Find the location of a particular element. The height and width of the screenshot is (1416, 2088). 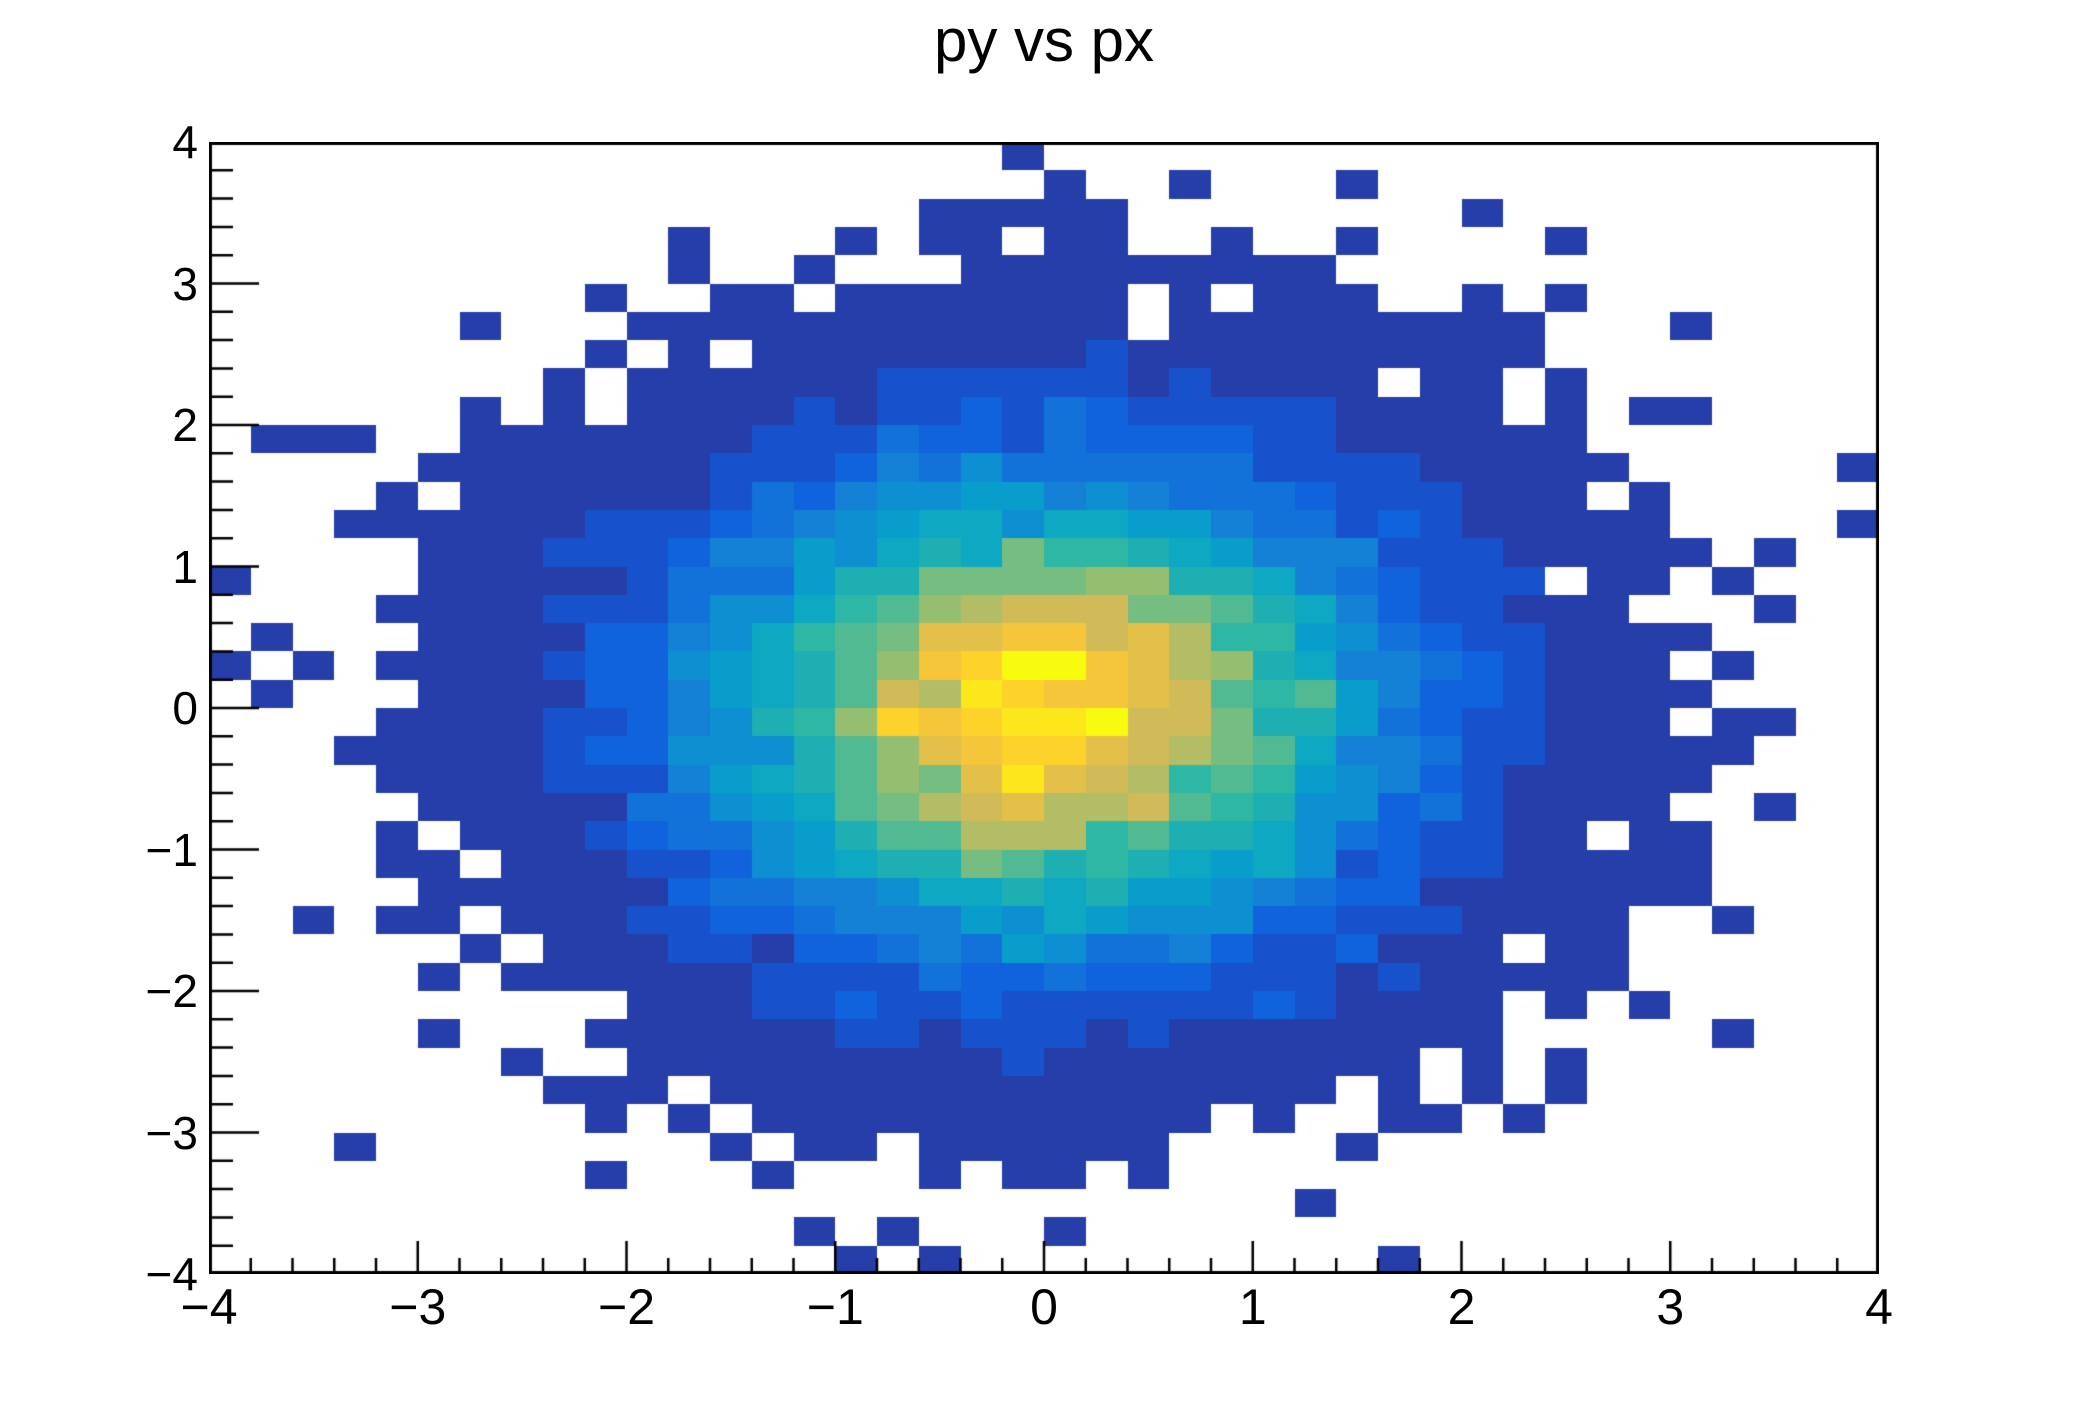

x-tick-label: −4 is located at coordinates (209, 1307).